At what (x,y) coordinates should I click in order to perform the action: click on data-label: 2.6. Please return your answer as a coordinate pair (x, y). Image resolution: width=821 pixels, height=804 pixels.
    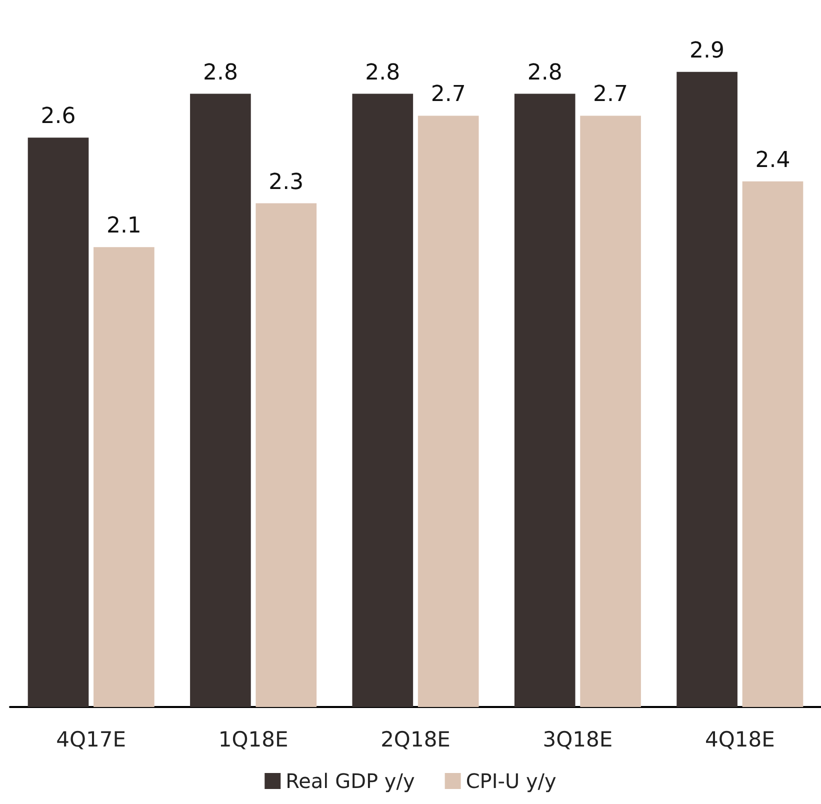
    Looking at the image, I should click on (58, 117).